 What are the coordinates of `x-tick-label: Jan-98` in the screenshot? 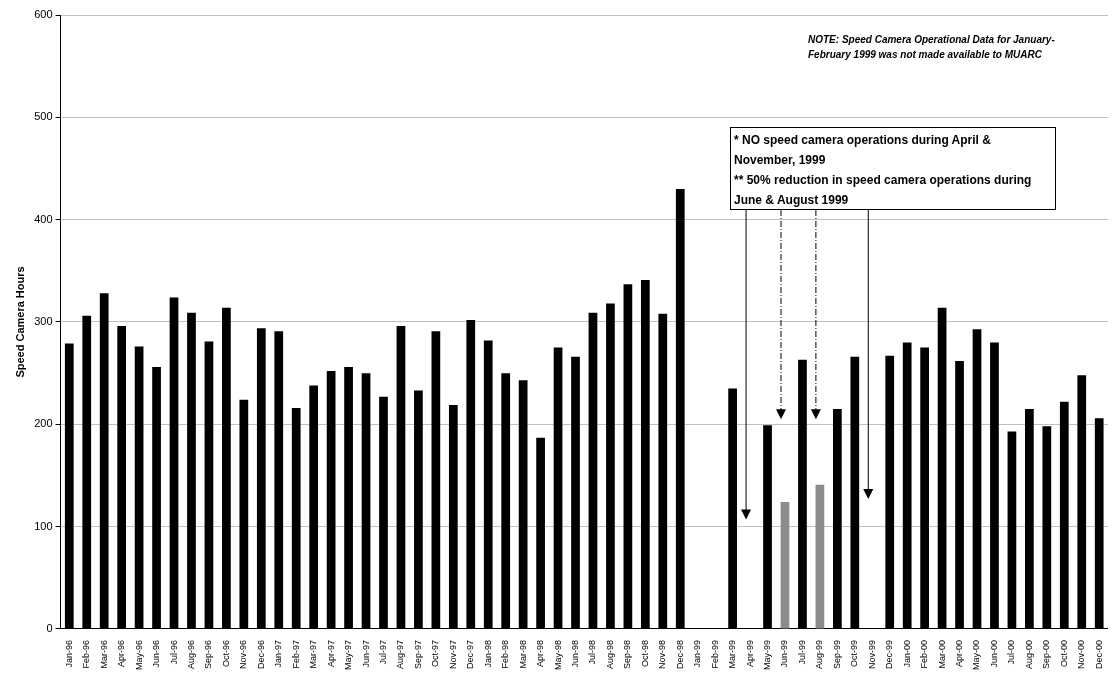 It's located at (487, 653).